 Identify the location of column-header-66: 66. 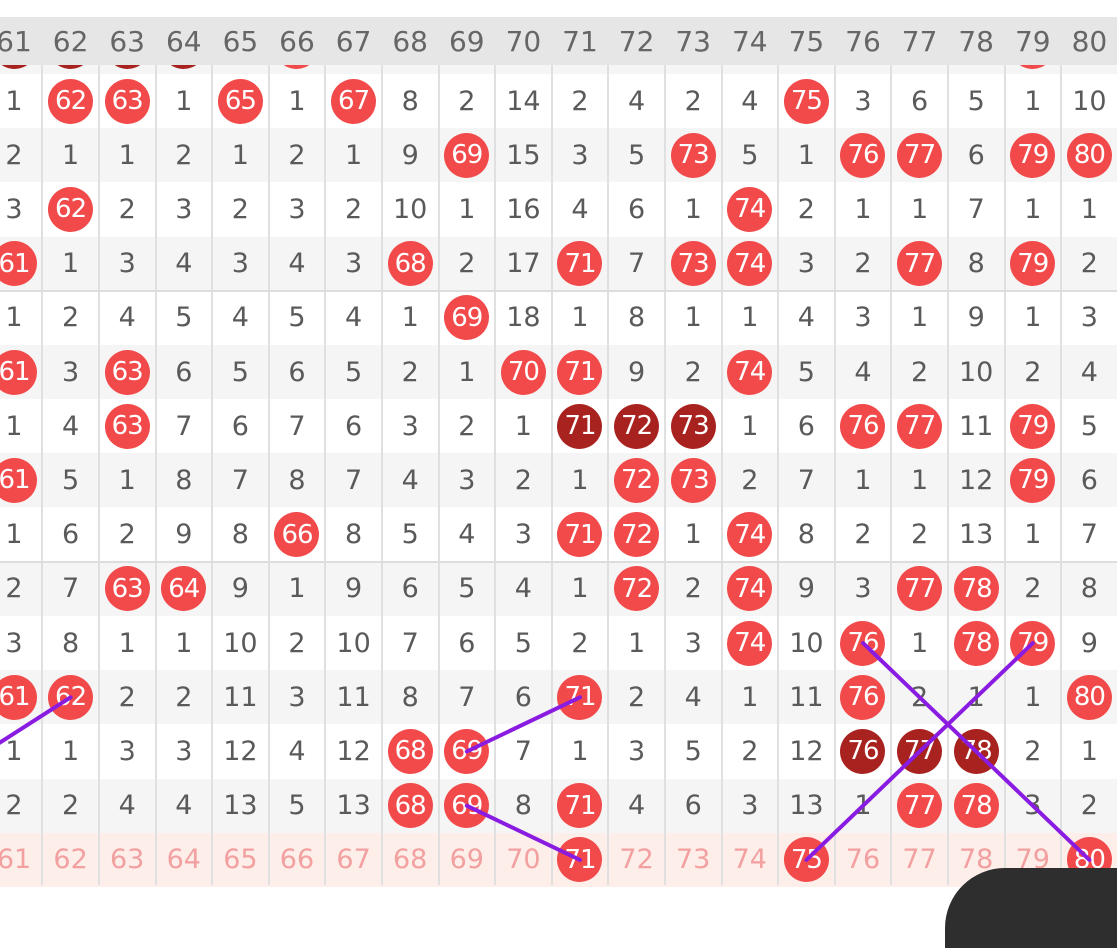
(297, 41).